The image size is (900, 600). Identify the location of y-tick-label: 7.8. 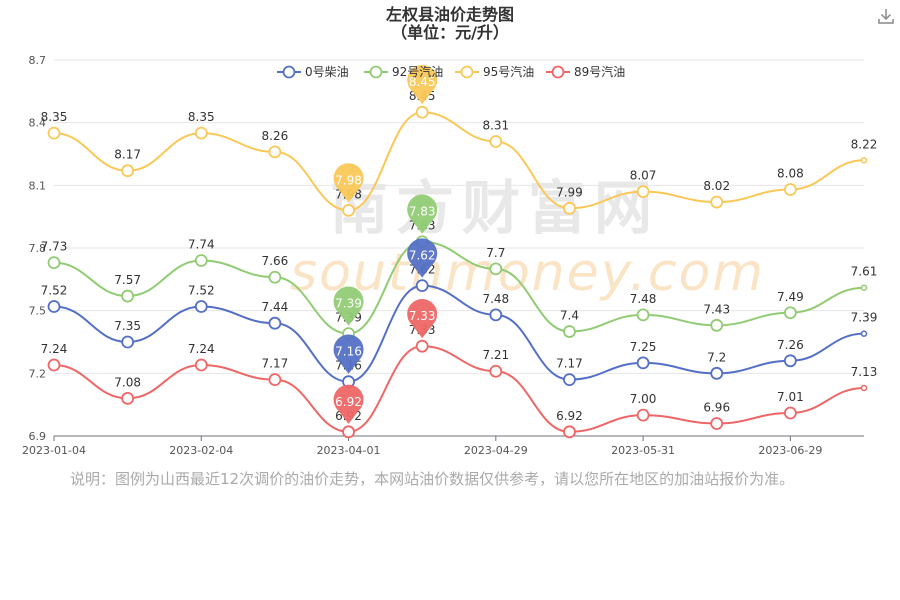
(38, 248).